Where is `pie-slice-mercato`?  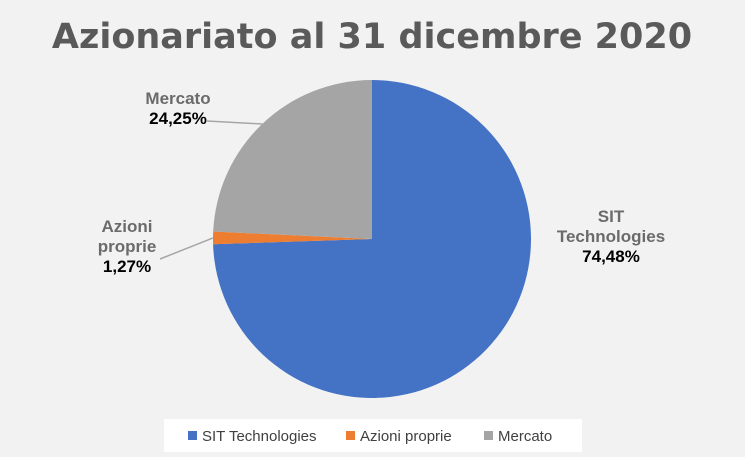 pie-slice-mercato is located at coordinates (292, 159).